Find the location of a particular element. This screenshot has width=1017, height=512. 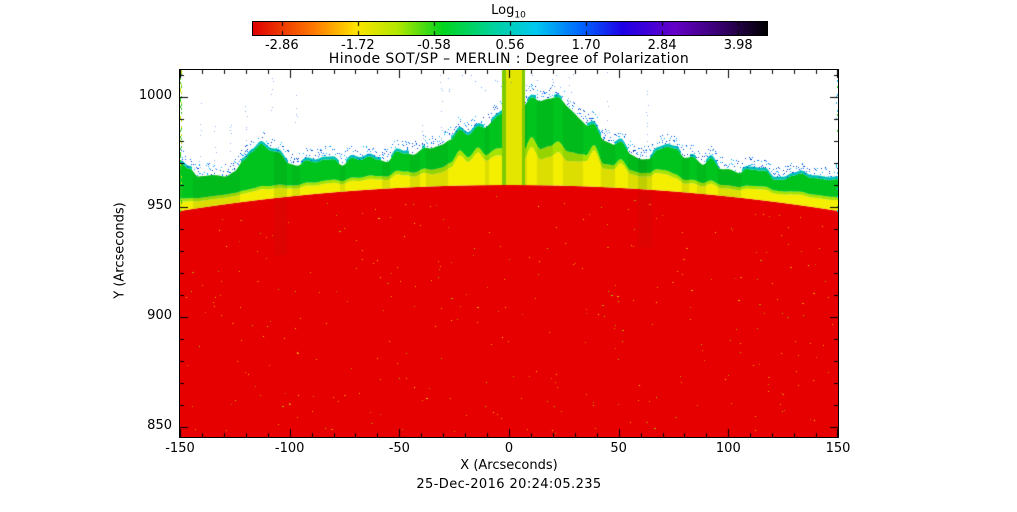

colorbar-title-text: Log is located at coordinates (503, 10).